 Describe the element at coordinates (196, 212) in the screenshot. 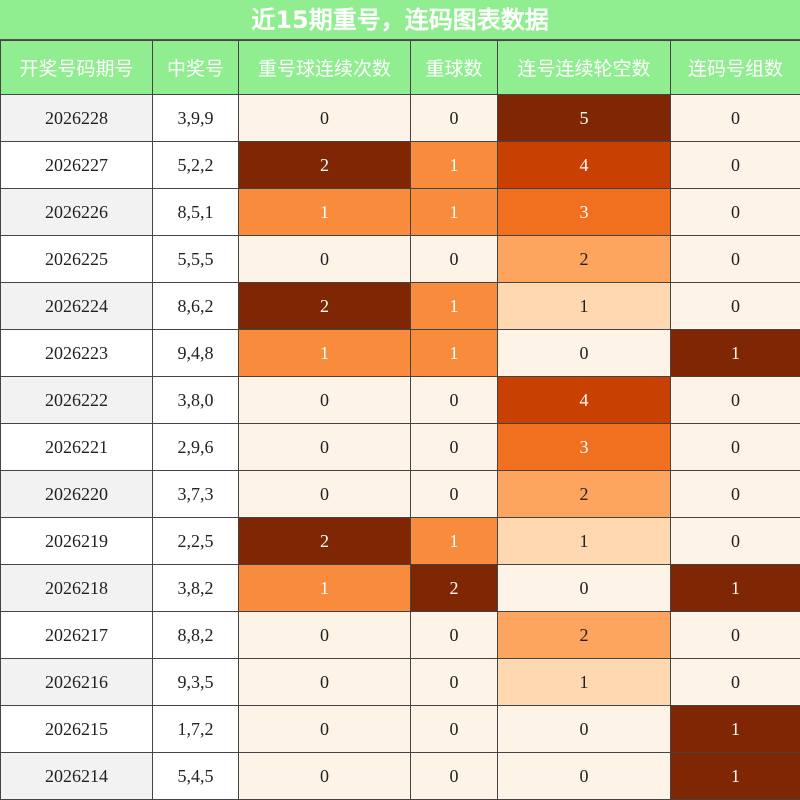

I see `numbers-cell: 8,5,1` at that location.